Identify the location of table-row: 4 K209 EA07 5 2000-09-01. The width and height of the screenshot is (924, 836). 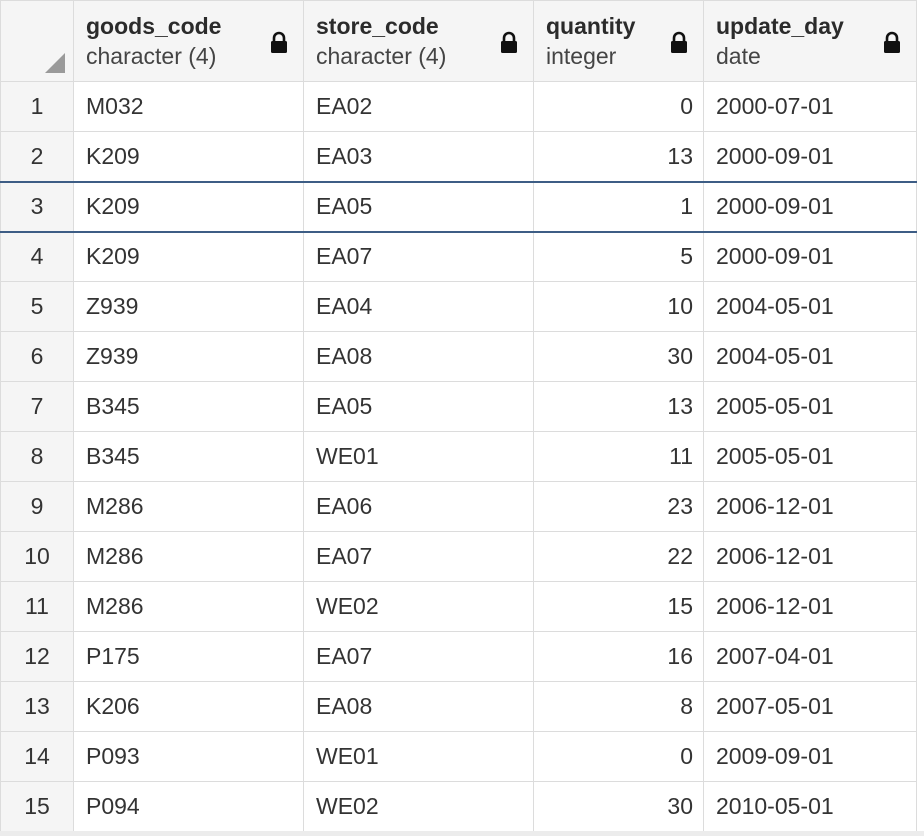
(458, 256).